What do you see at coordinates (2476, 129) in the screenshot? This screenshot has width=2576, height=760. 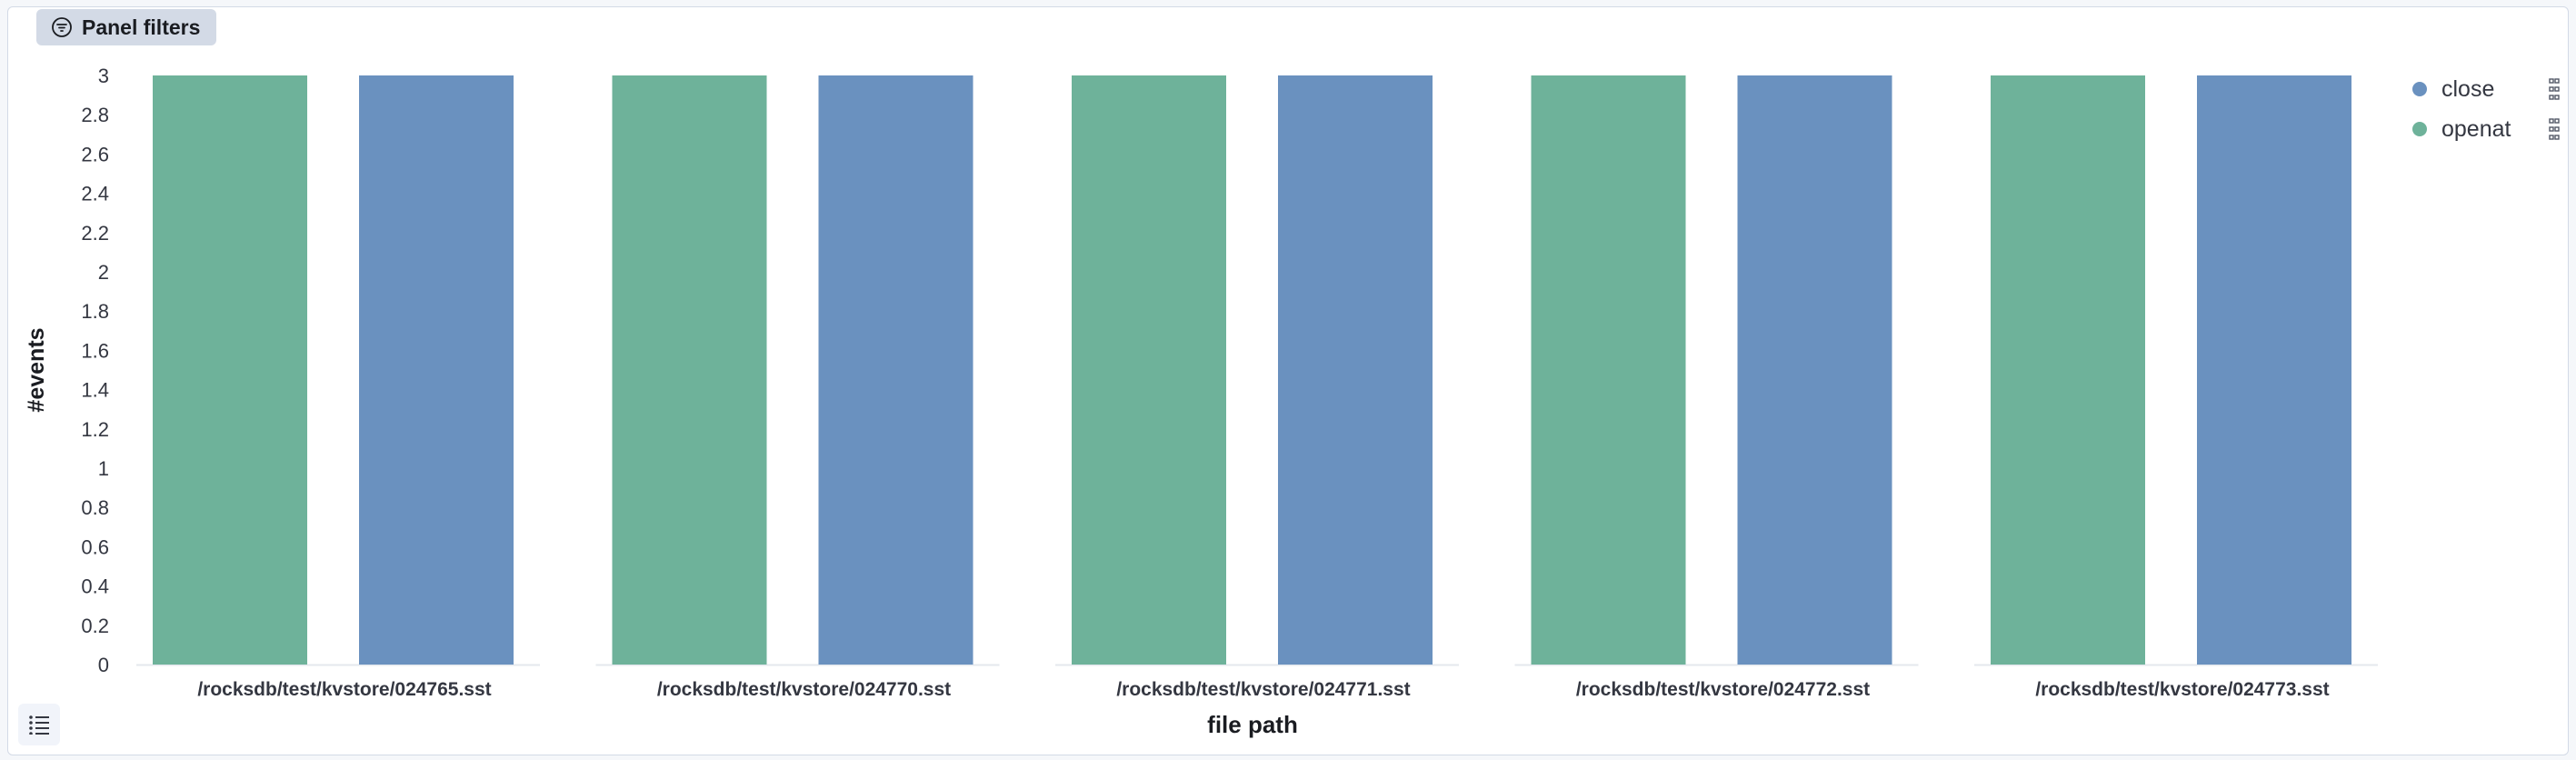 I see `legend-label-openat: openat` at bounding box center [2476, 129].